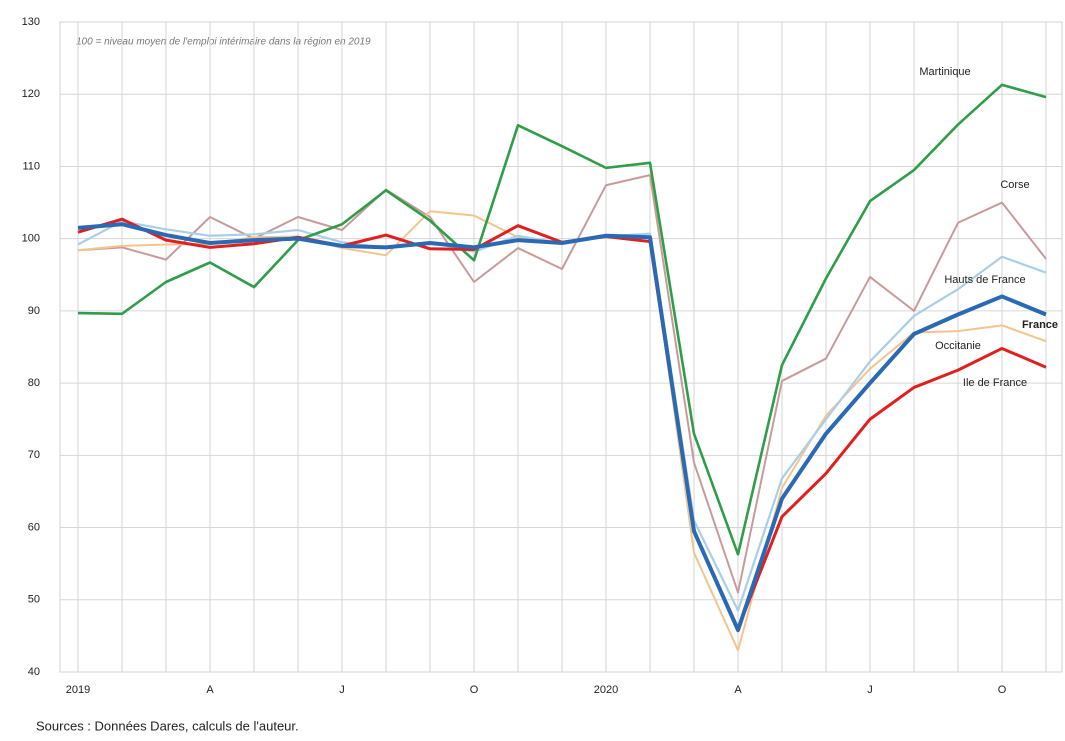  Describe the element at coordinates (958, 346) in the screenshot. I see `series-label: Occitanie` at that location.